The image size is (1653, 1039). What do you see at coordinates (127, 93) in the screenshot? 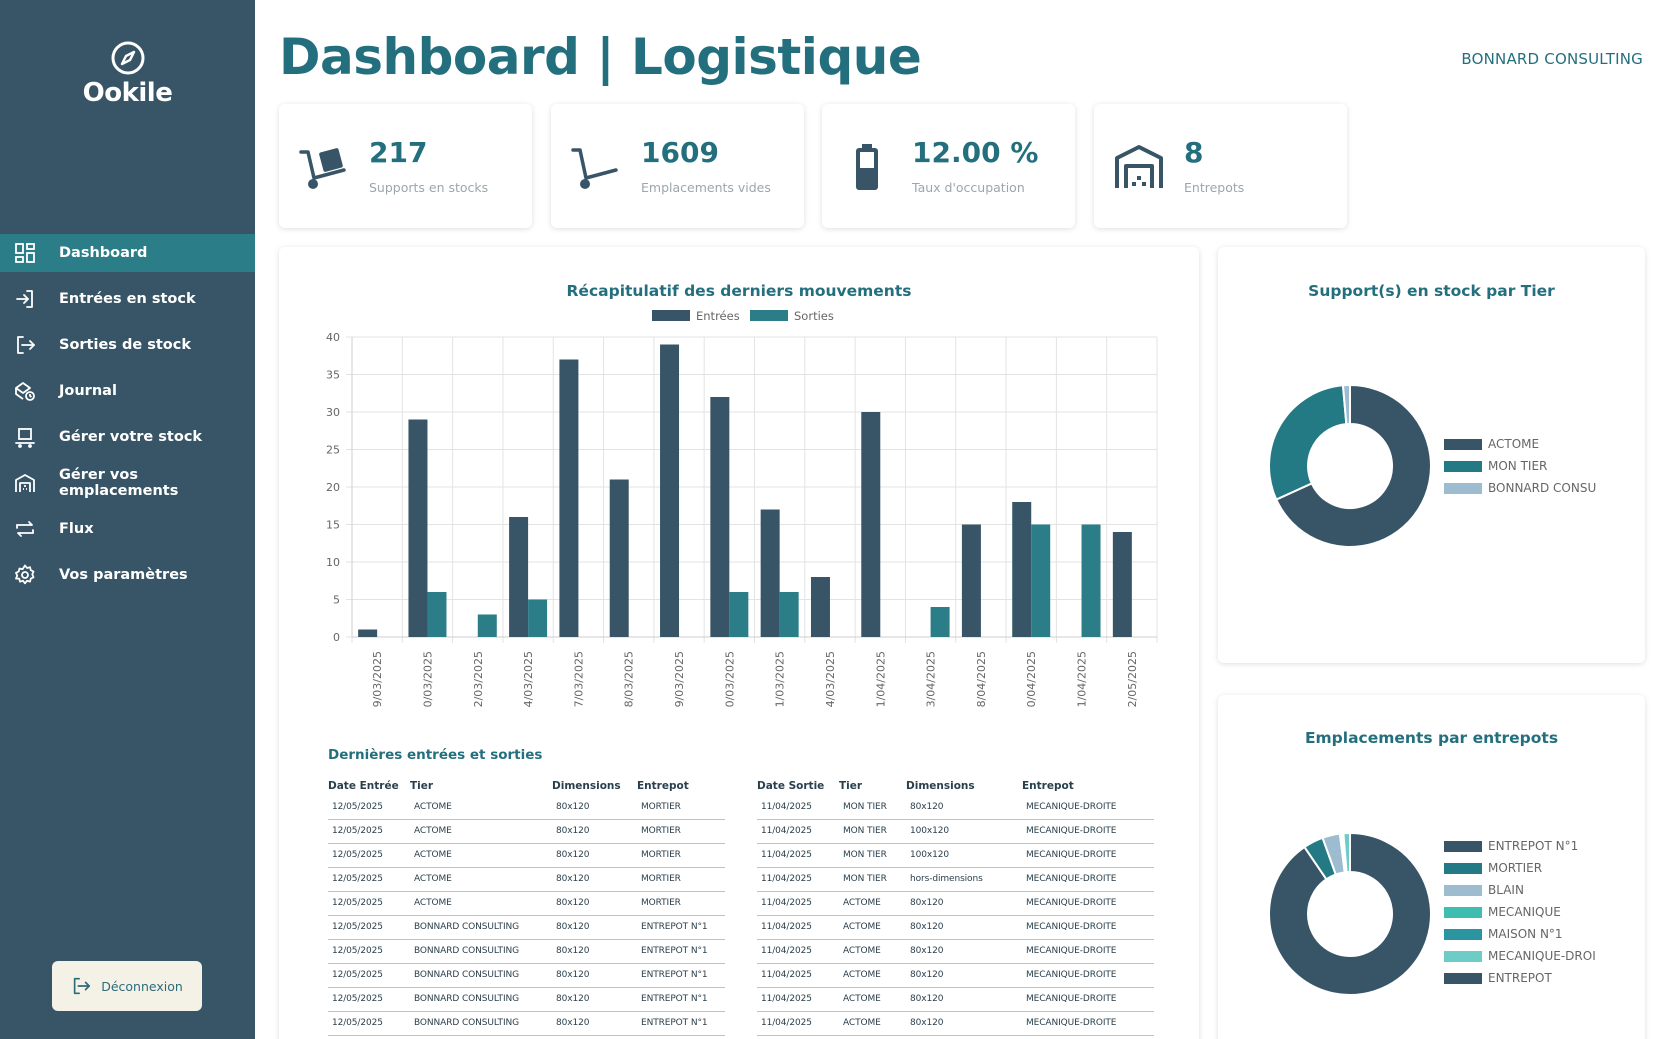
I see `logo-text: Ookile` at bounding box center [127, 93].